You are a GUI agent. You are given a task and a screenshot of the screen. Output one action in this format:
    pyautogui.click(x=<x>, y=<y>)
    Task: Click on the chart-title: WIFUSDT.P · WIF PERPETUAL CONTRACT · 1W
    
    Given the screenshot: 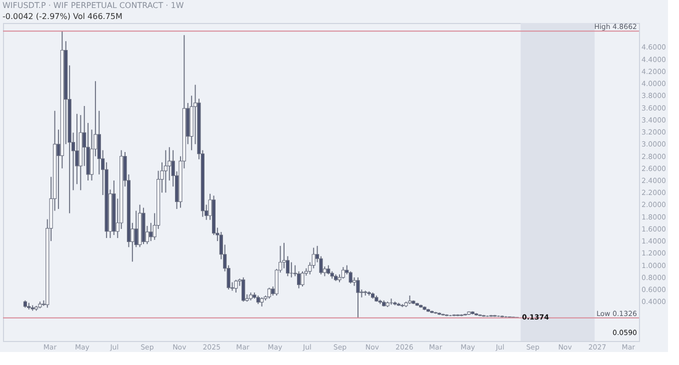 What is the action you would take?
    pyautogui.click(x=93, y=5)
    